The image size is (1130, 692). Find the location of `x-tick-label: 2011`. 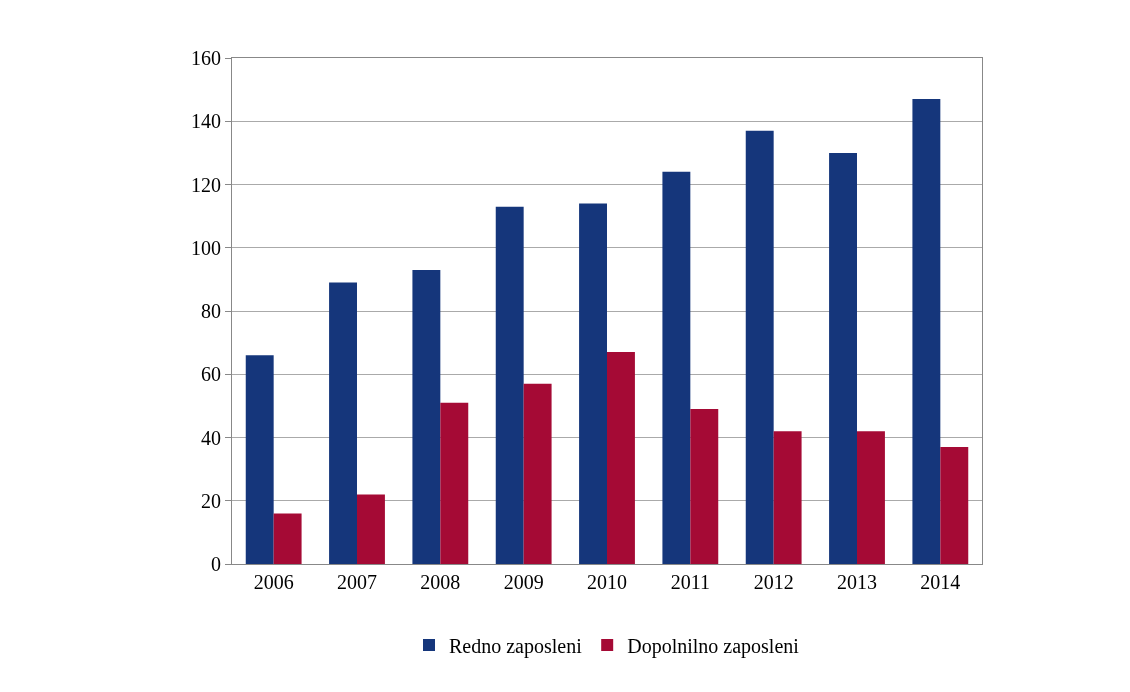

x-tick-label: 2011 is located at coordinates (690, 582).